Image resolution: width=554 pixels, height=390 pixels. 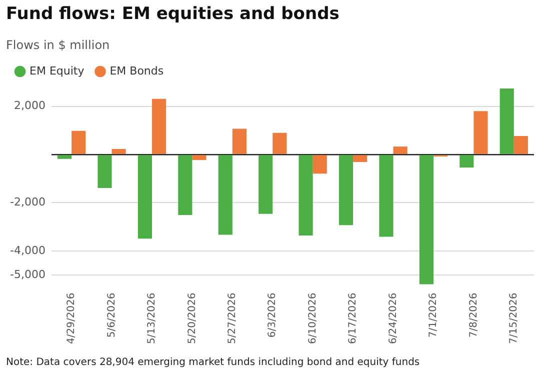 What do you see at coordinates (58, 45) in the screenshot?
I see `chart-subtitle: Flows in $ million` at bounding box center [58, 45].